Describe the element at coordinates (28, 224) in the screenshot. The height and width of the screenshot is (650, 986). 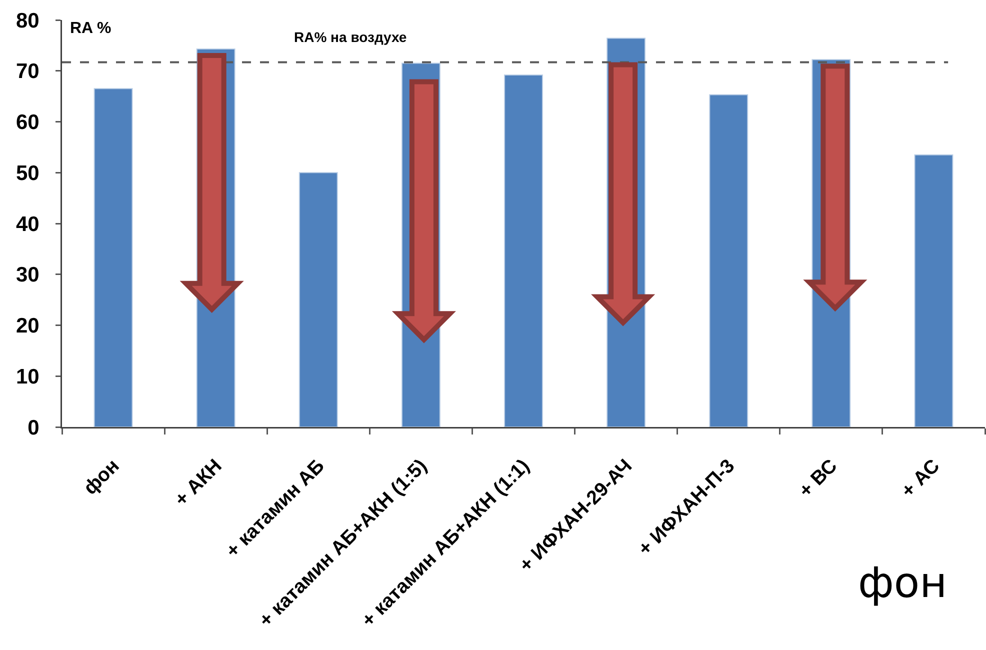
I see `y-tick-label: 40` at that location.